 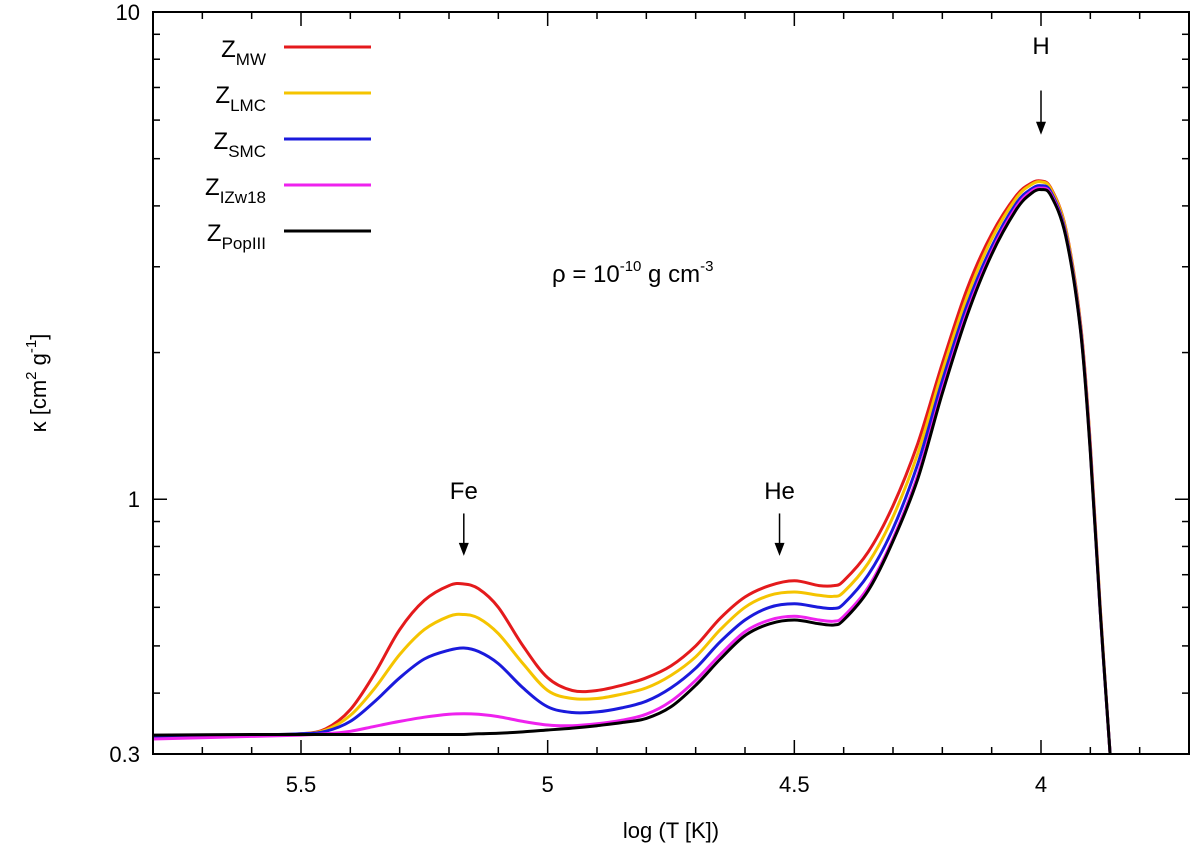 What do you see at coordinates (124, 754) in the screenshot?
I see `y-tick-label: 0.3` at bounding box center [124, 754].